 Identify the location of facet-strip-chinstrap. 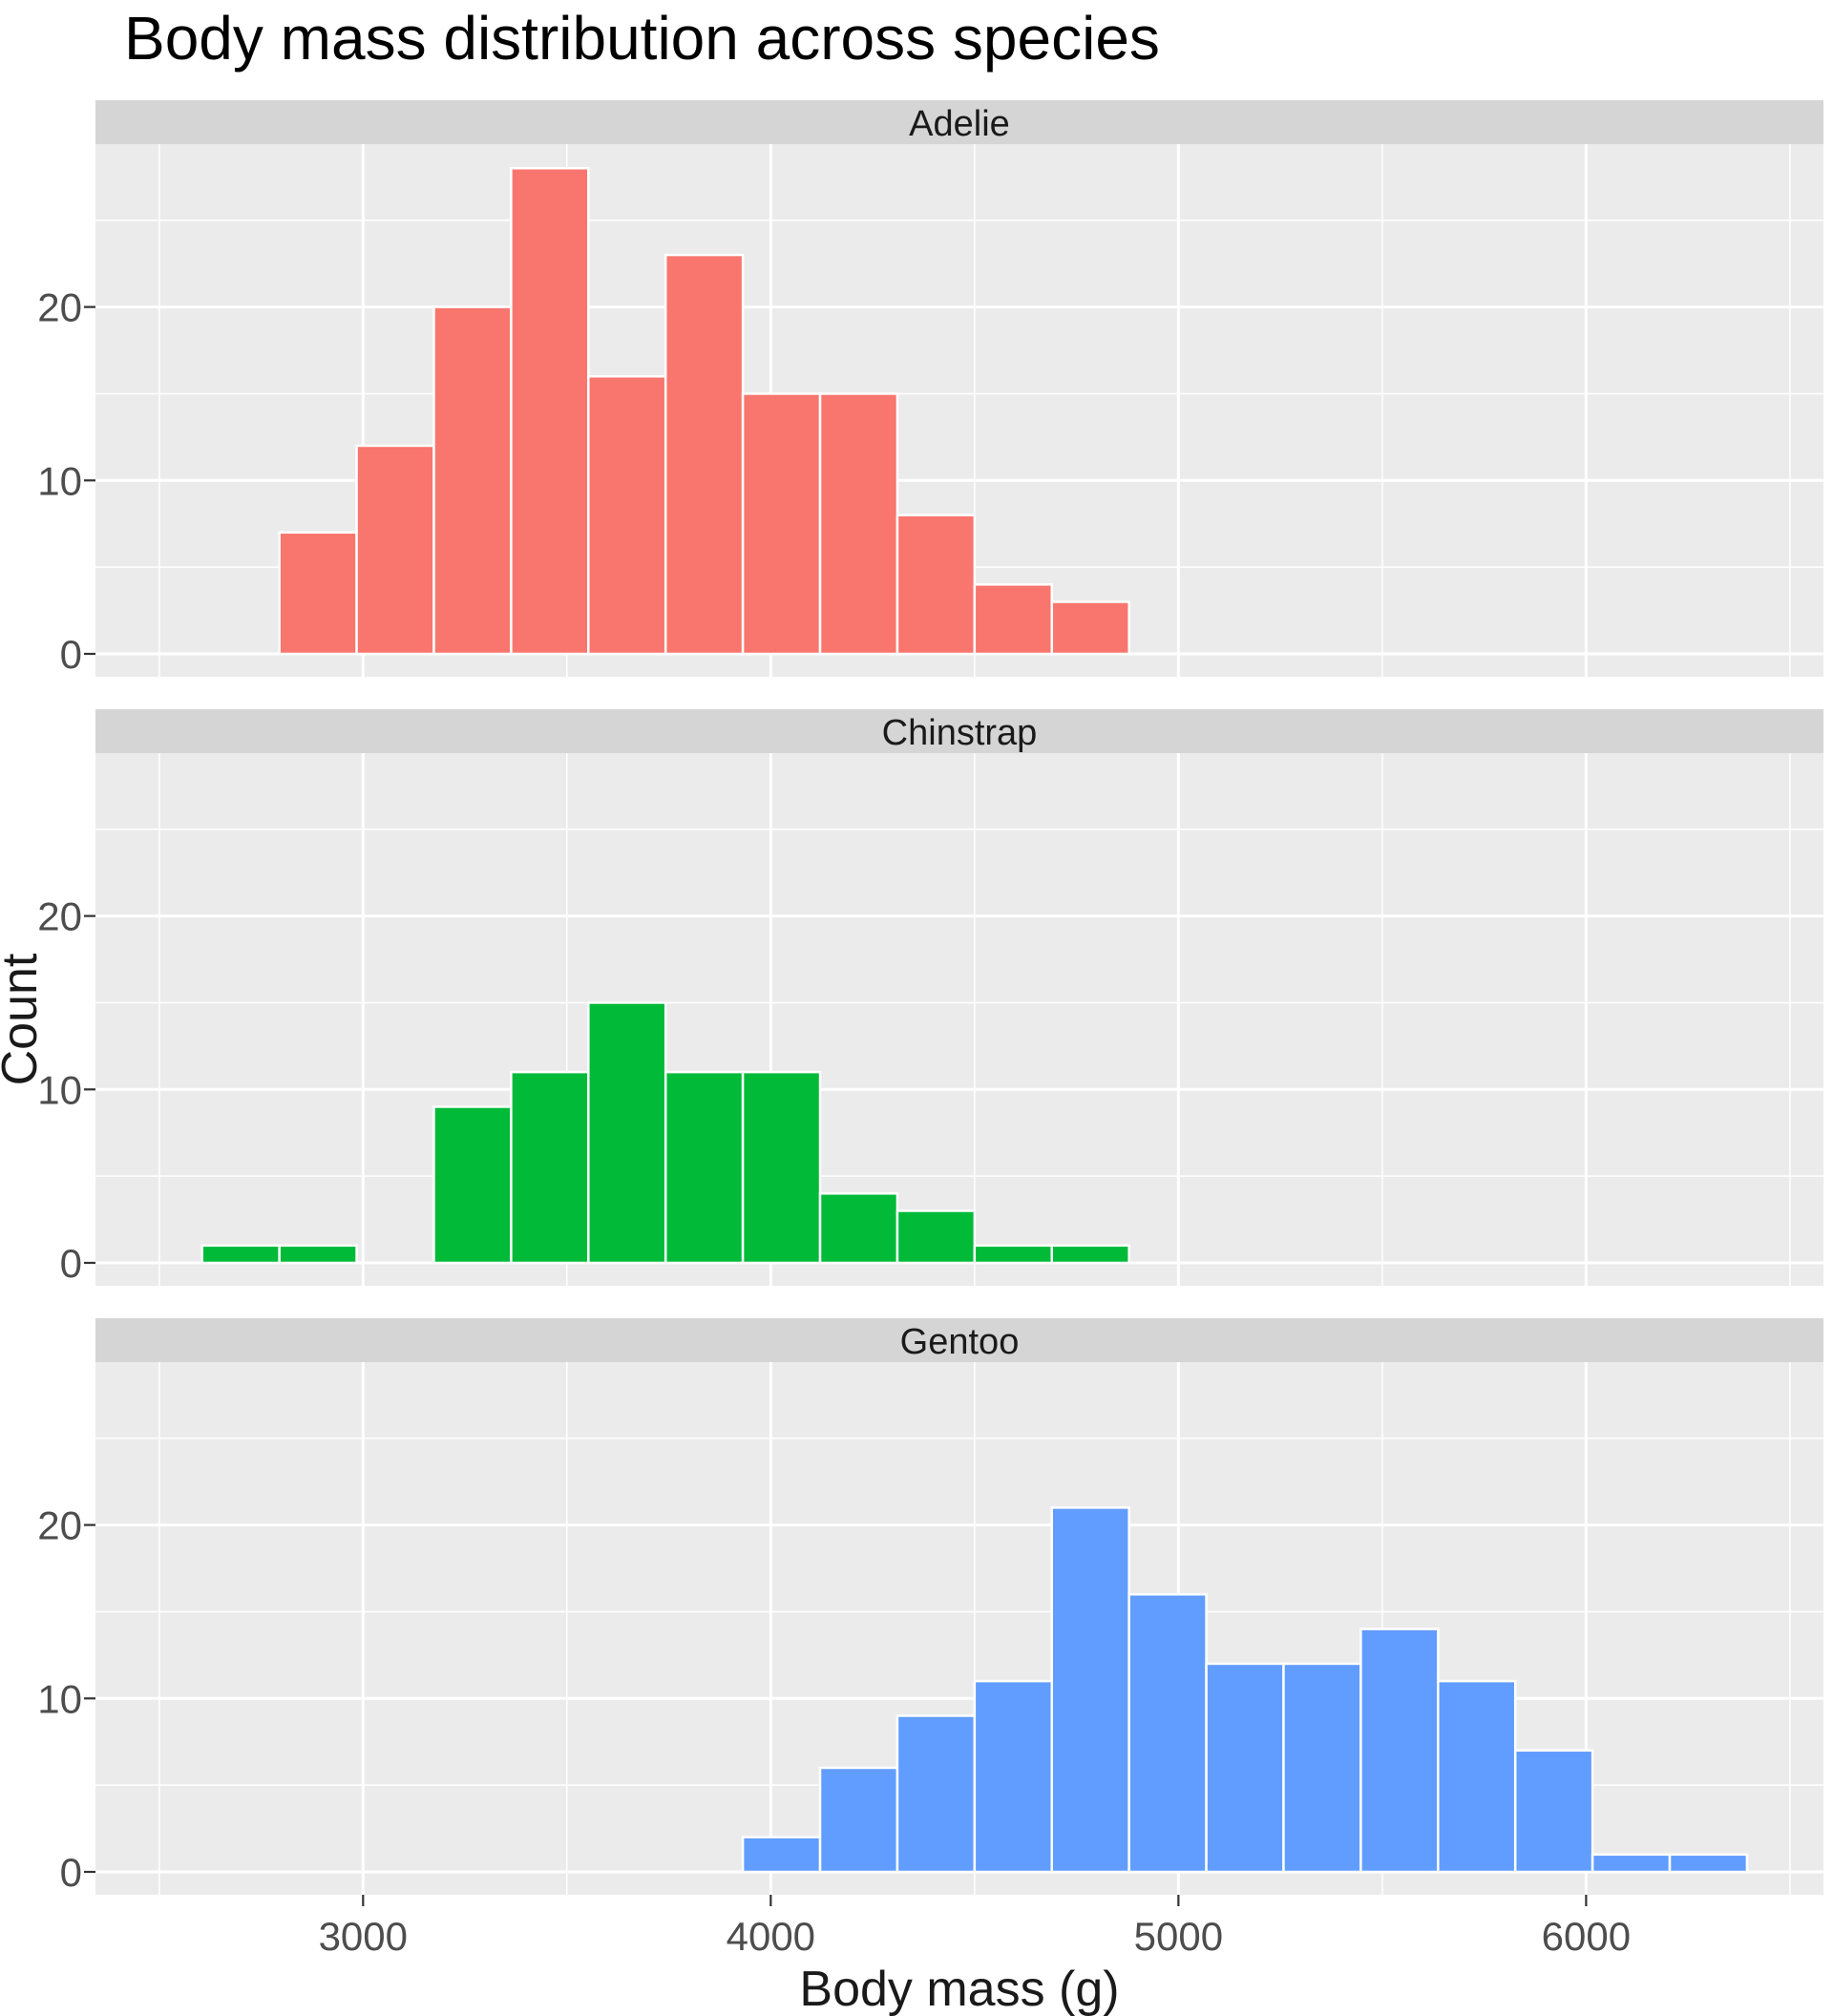
(959, 731).